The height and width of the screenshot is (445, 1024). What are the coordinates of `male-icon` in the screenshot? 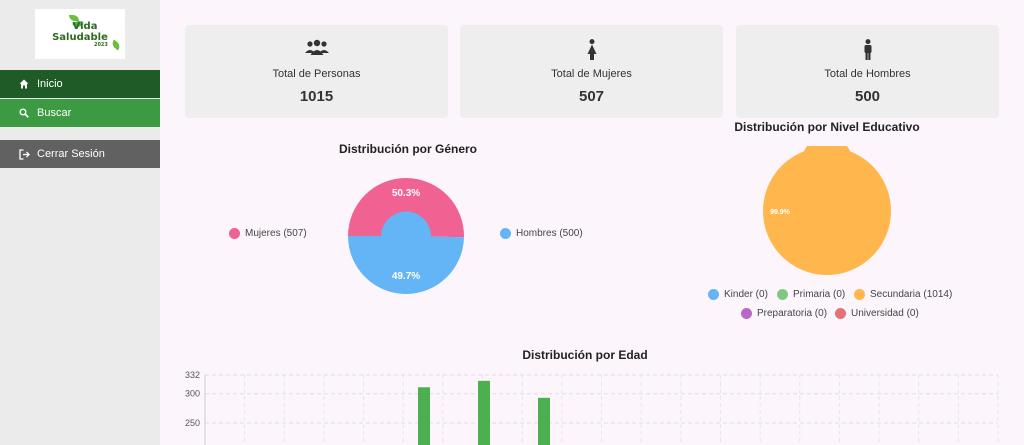 It's located at (867, 50).